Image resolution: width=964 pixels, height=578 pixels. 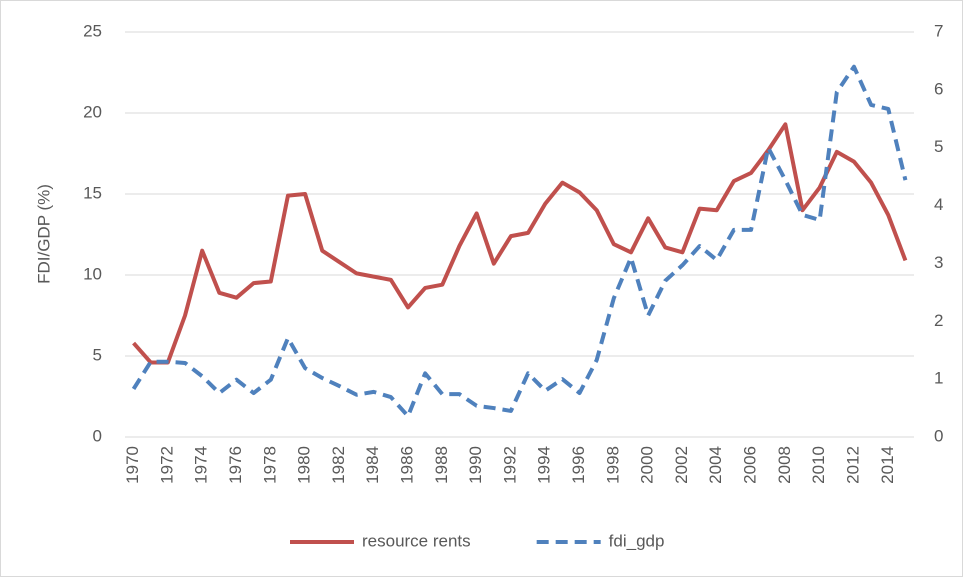 I want to click on x-tick-label: 2012, so click(x=852, y=465).